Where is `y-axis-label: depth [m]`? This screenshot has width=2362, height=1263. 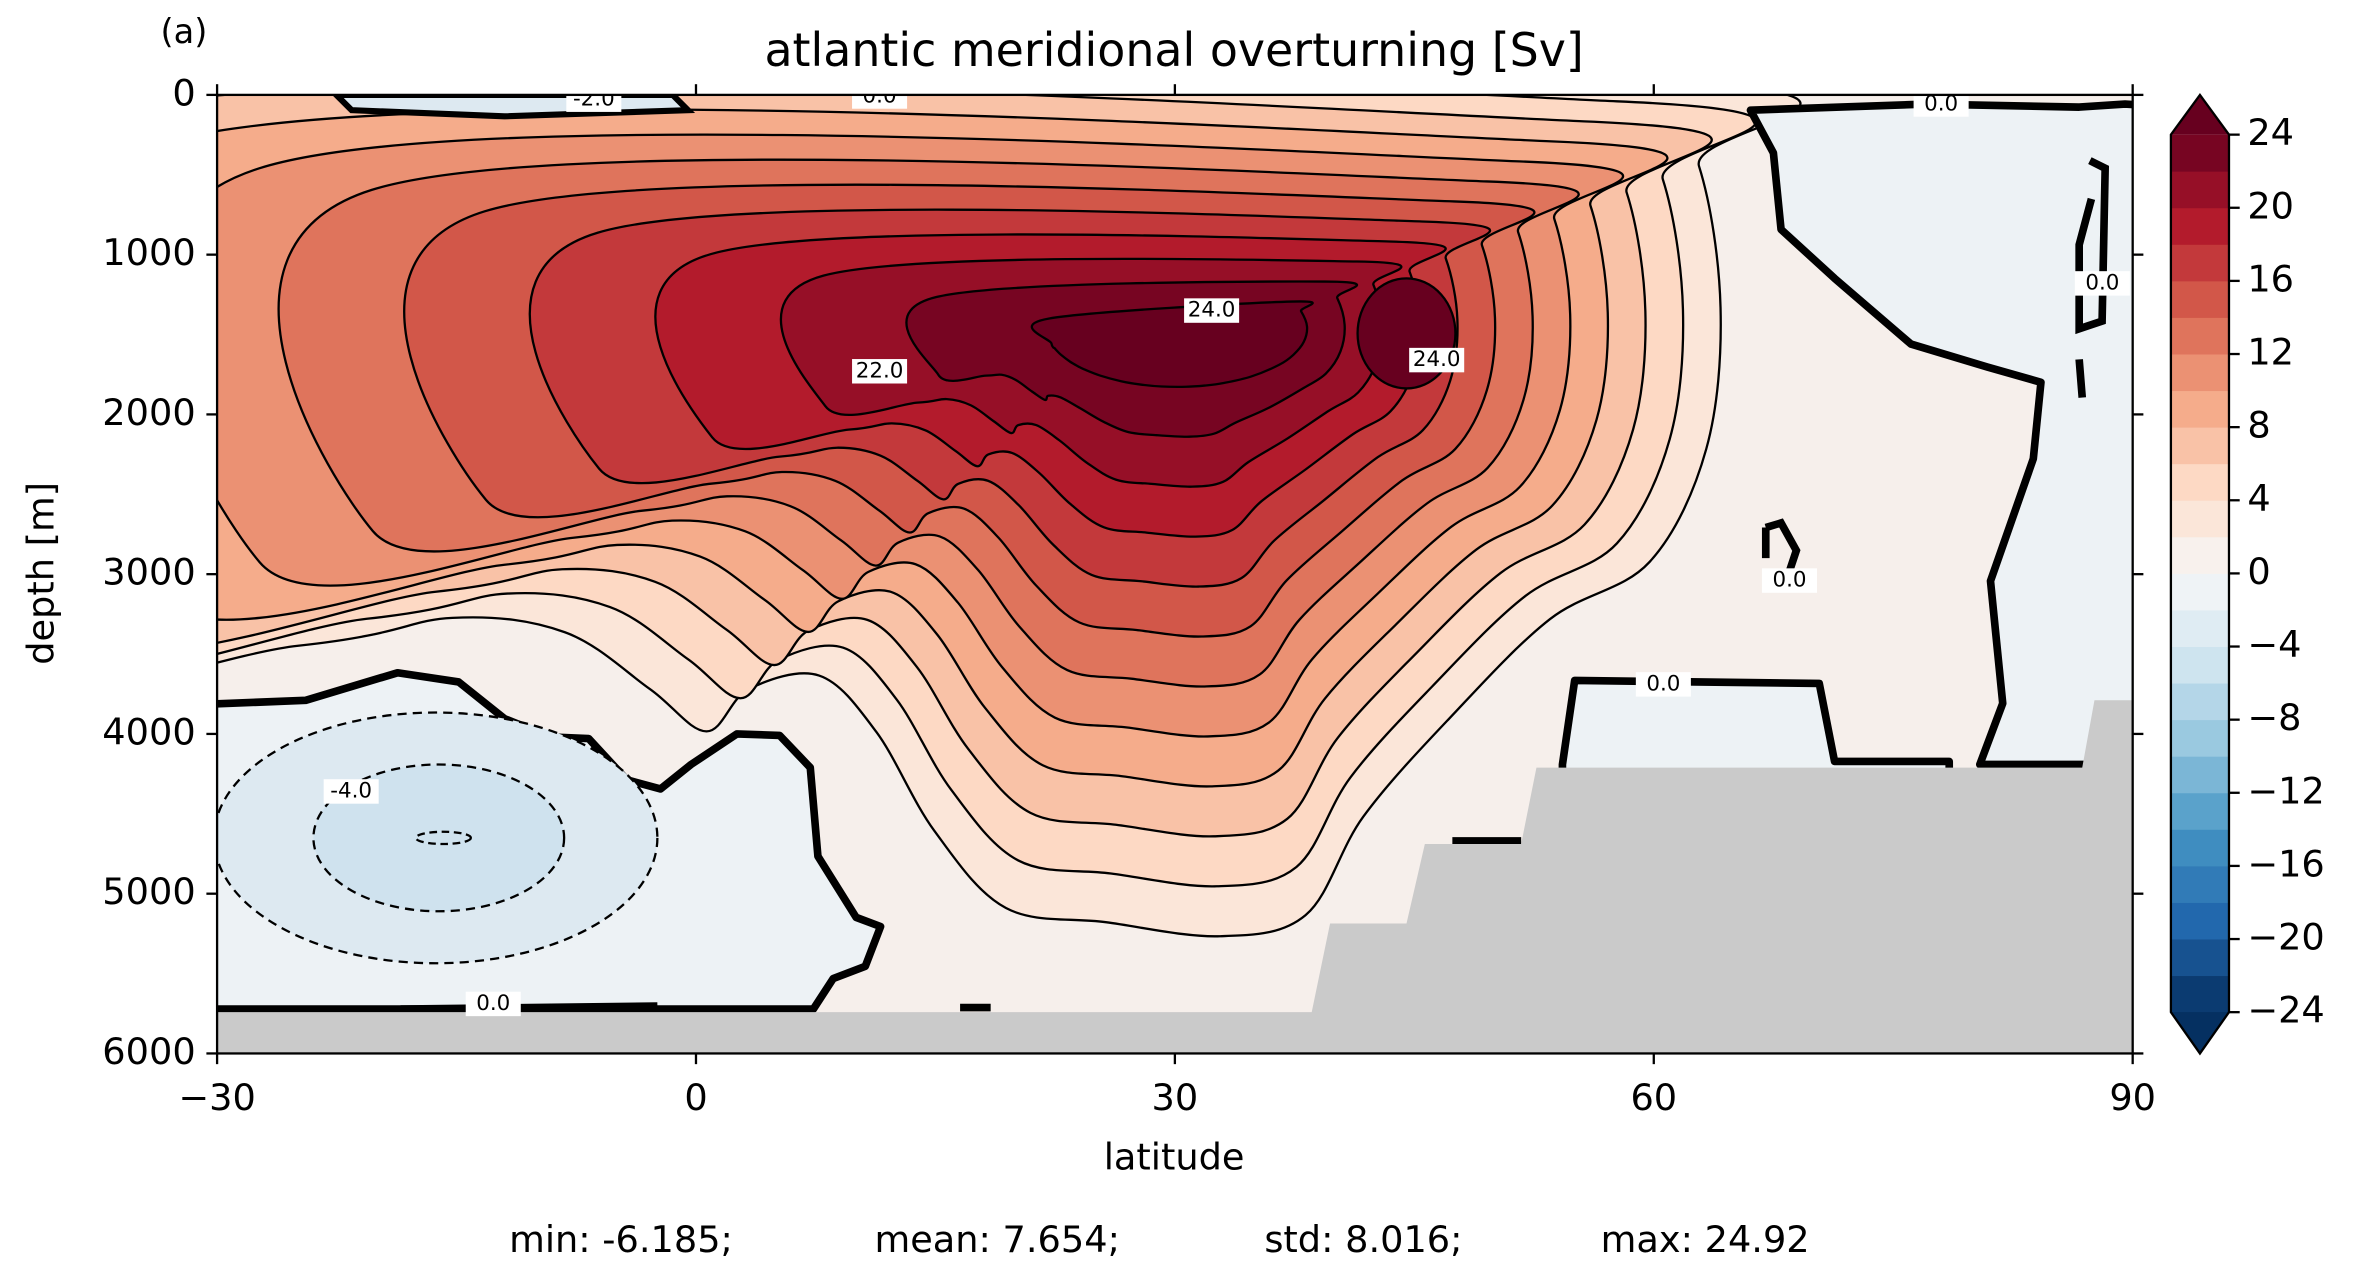
y-axis-label: depth [m] is located at coordinates (40, 573).